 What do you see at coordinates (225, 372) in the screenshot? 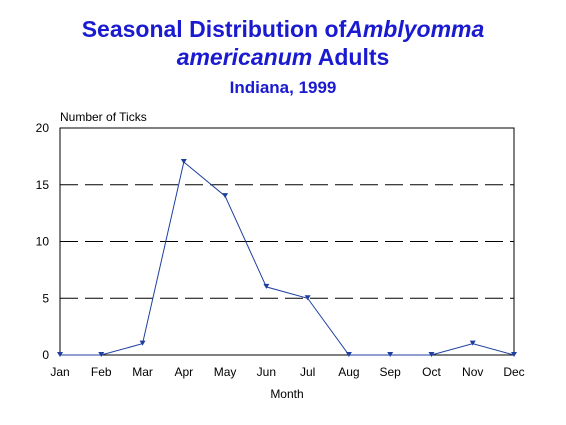
I see `x-tick-label: May` at bounding box center [225, 372].